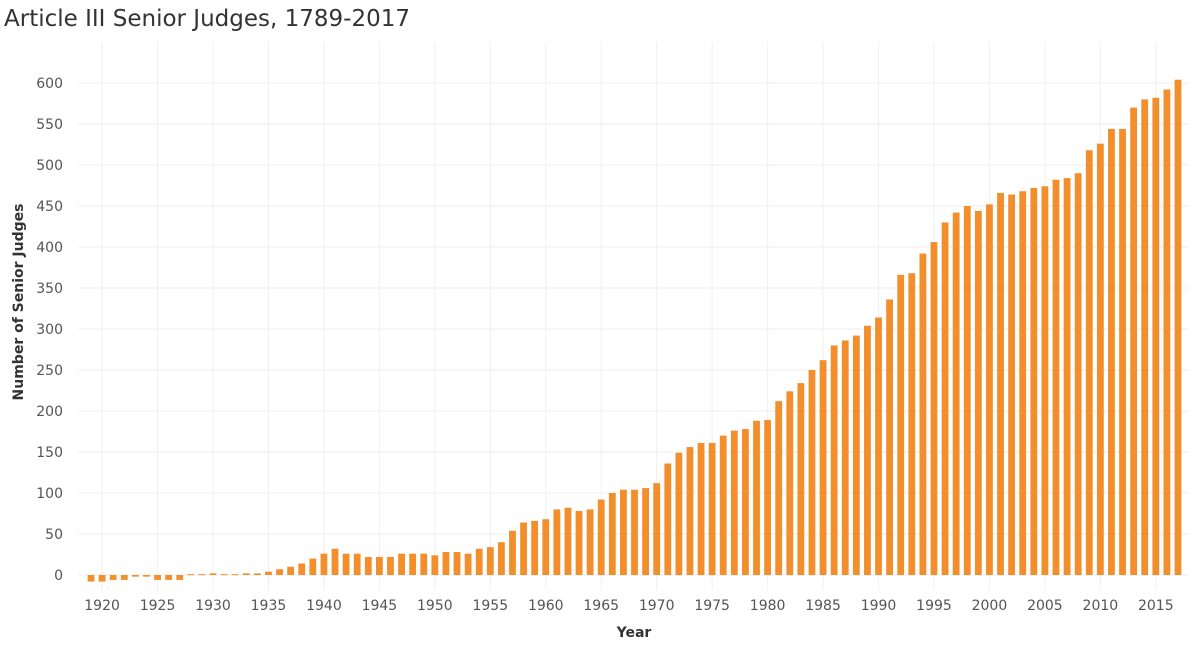 This screenshot has height=648, width=1200. I want to click on bar-1989, so click(867, 450).